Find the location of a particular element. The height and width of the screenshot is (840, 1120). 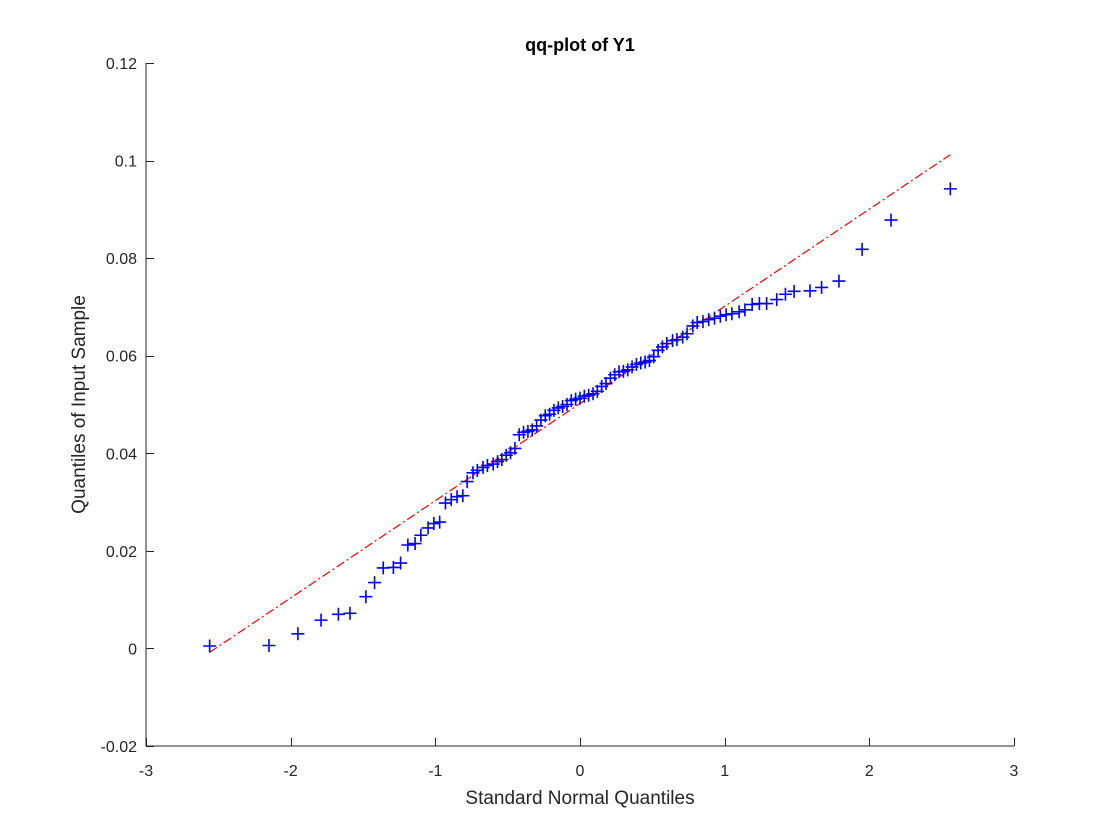

y-tick-label: 0.06 is located at coordinates (121, 357).